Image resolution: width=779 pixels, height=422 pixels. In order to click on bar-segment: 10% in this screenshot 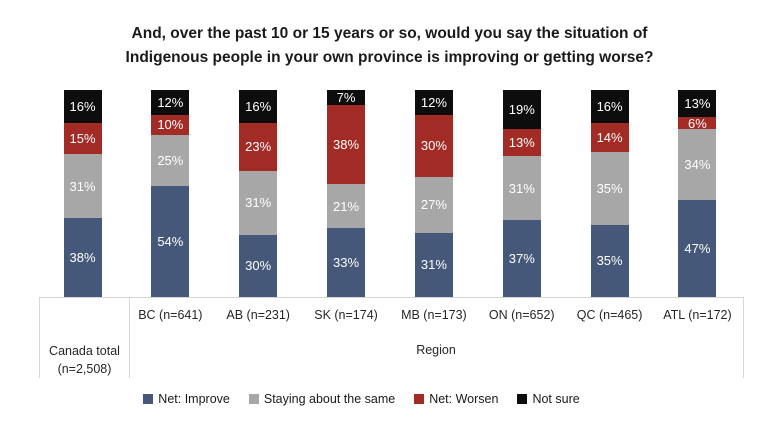, I will do `click(170, 125)`.